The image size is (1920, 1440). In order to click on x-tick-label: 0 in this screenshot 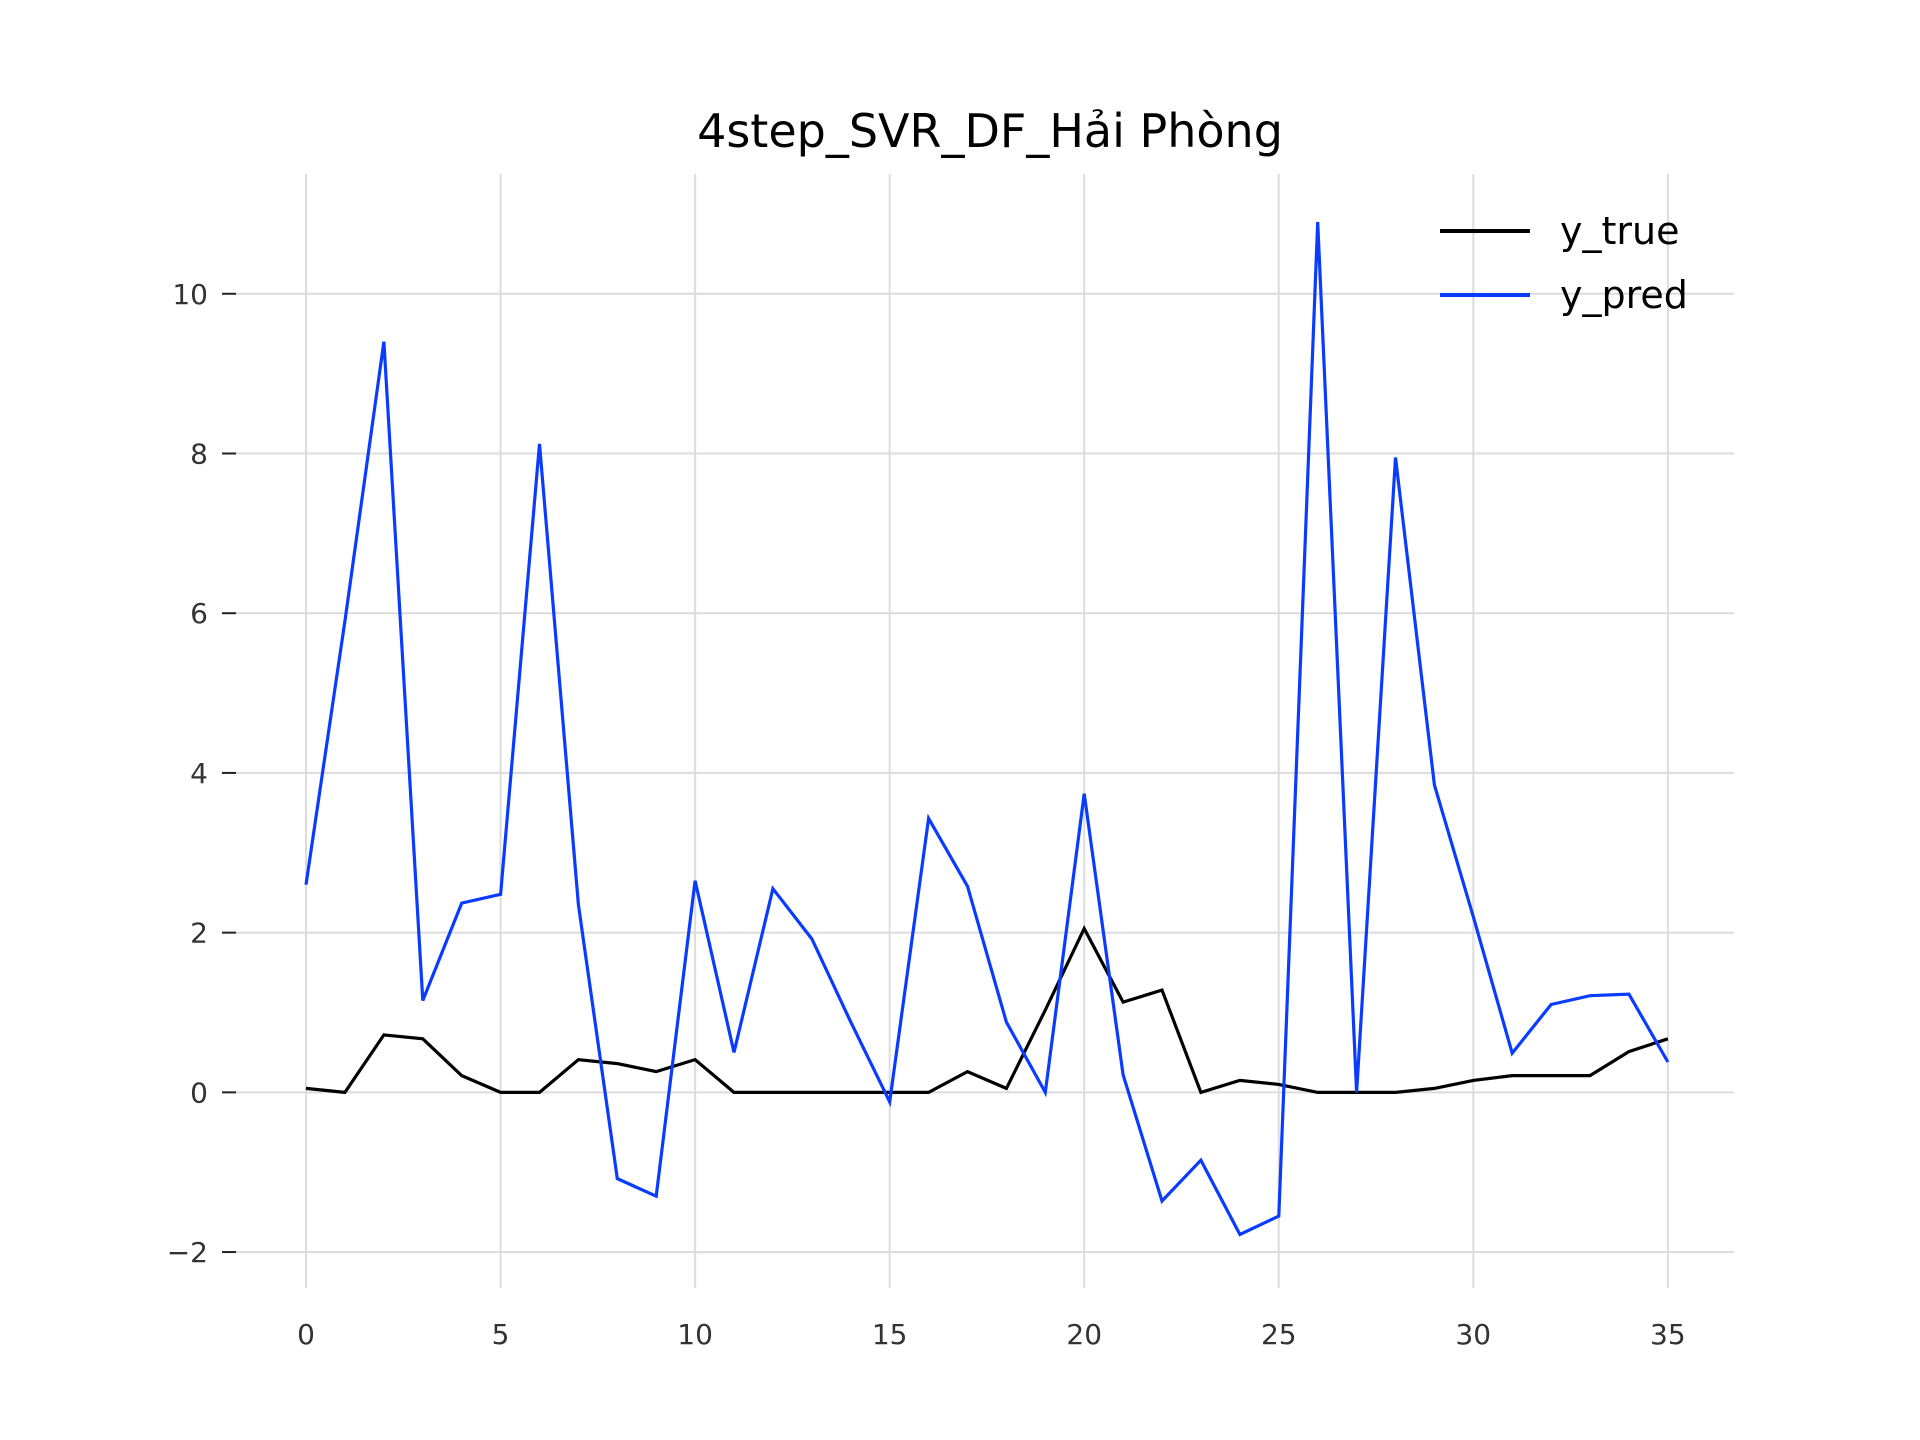, I will do `click(306, 1334)`.